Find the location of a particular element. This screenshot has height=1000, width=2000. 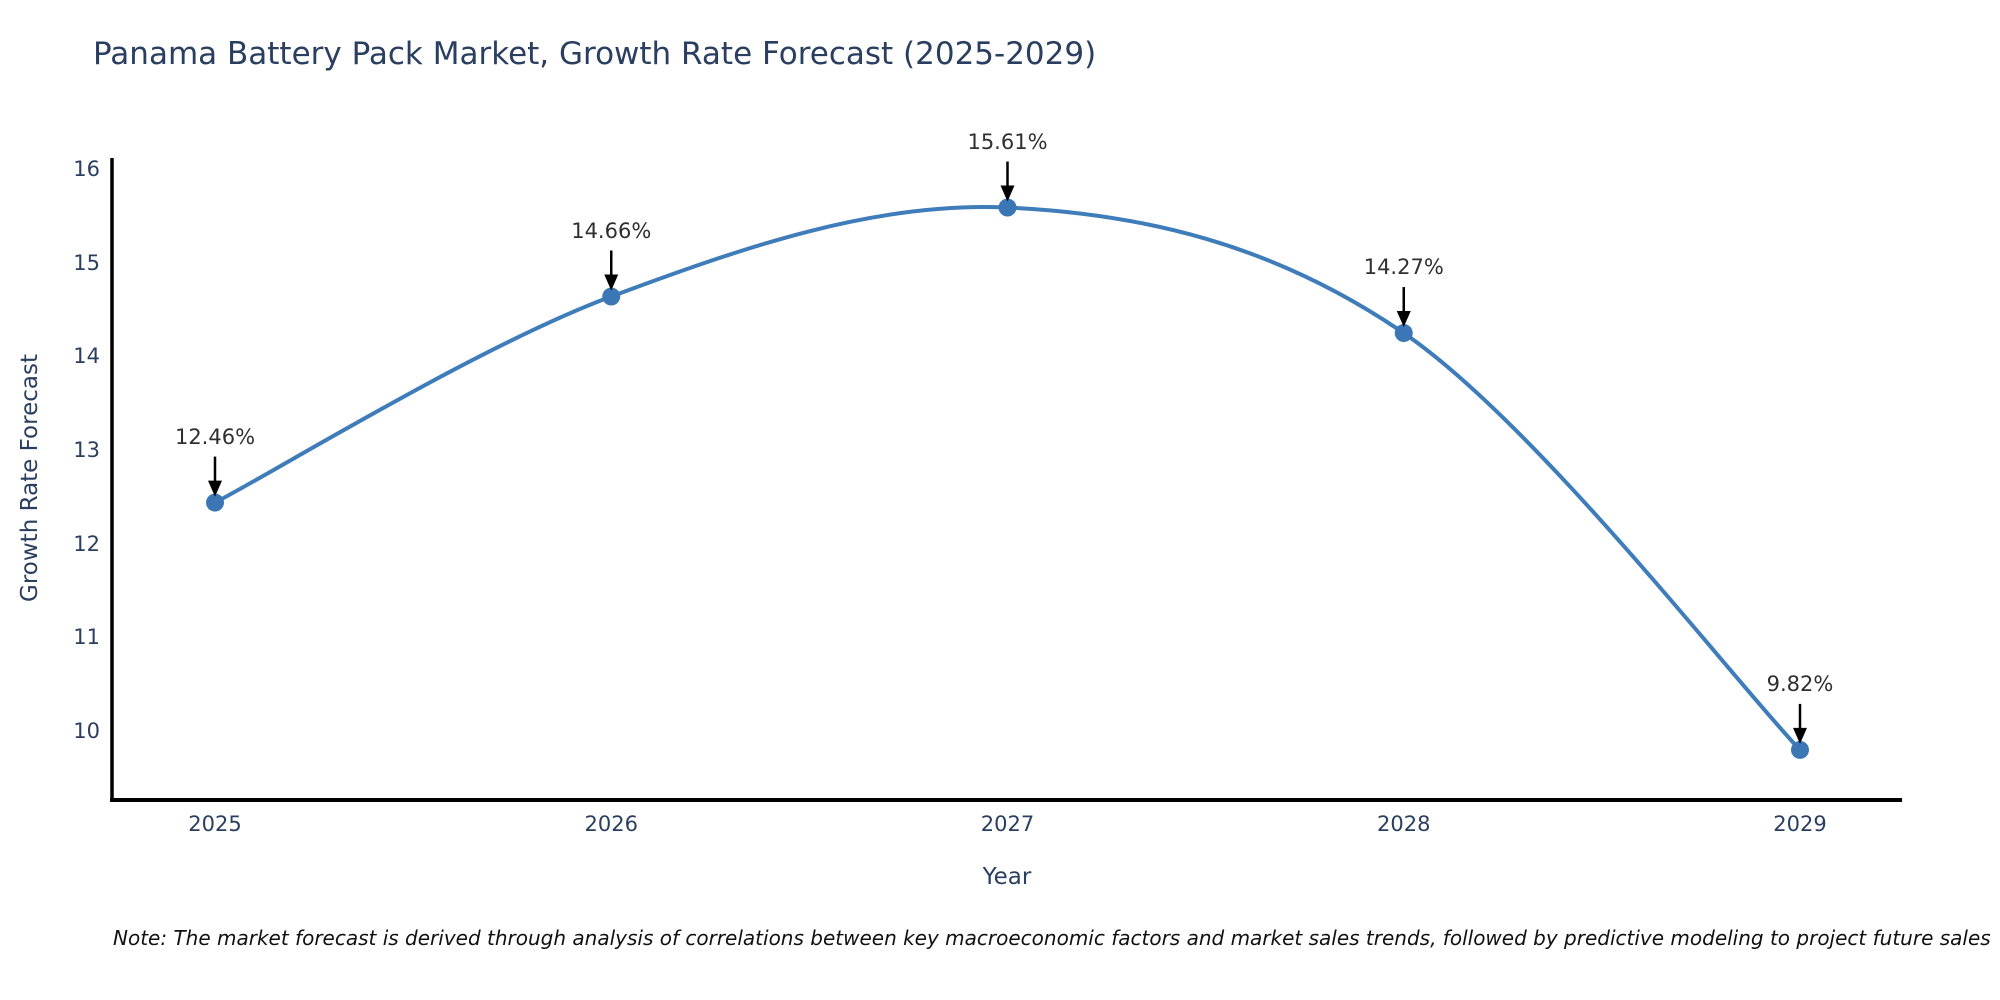

point-annotation: 15.61% is located at coordinates (1007, 141).